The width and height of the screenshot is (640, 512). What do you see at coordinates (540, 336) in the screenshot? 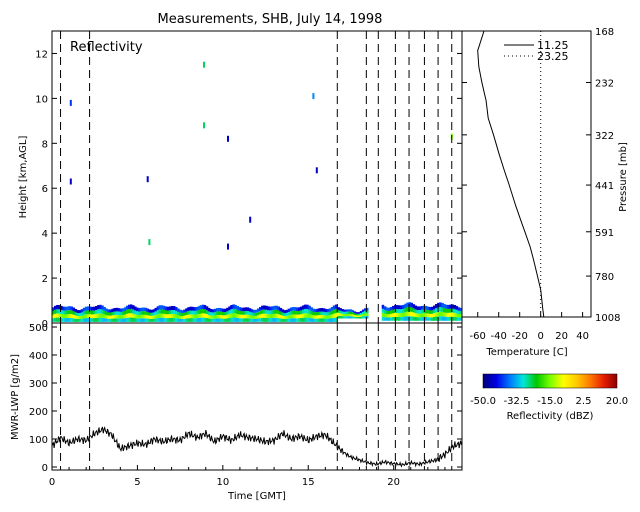
I see `temperature-tick-label: 0` at bounding box center [540, 336].